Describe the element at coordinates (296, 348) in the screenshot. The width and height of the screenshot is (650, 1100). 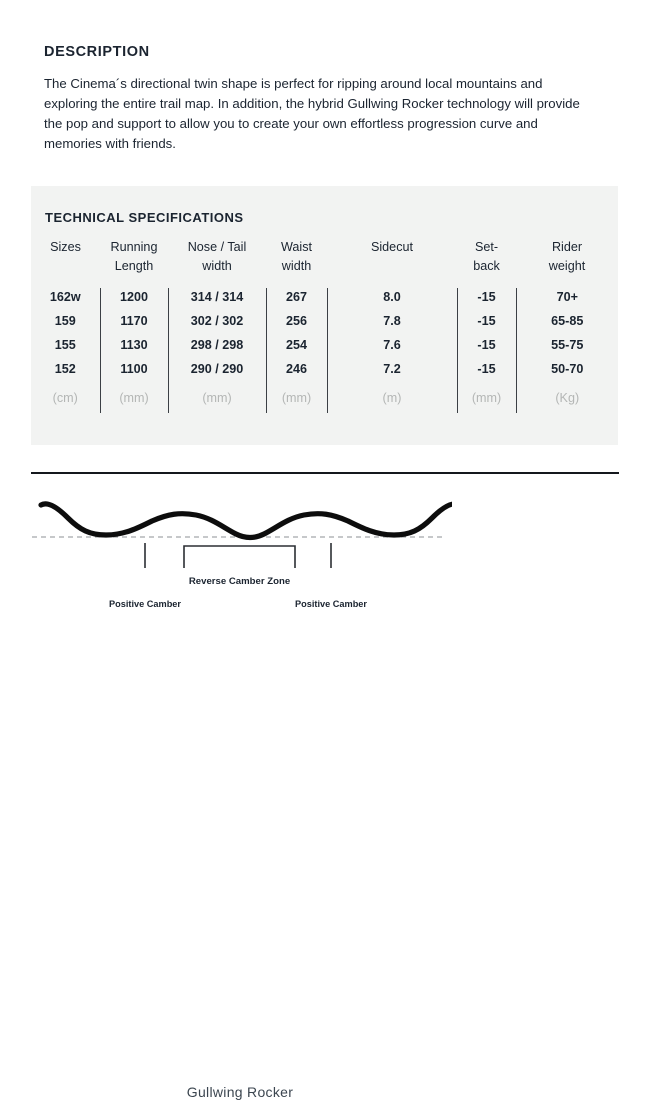
I see `cell-waist-width: 254` at that location.